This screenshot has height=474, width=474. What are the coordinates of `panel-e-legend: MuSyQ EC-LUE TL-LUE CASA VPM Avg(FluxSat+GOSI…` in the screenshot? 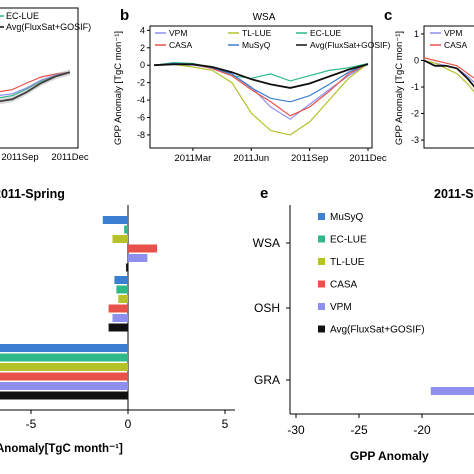 It's located at (371, 274).